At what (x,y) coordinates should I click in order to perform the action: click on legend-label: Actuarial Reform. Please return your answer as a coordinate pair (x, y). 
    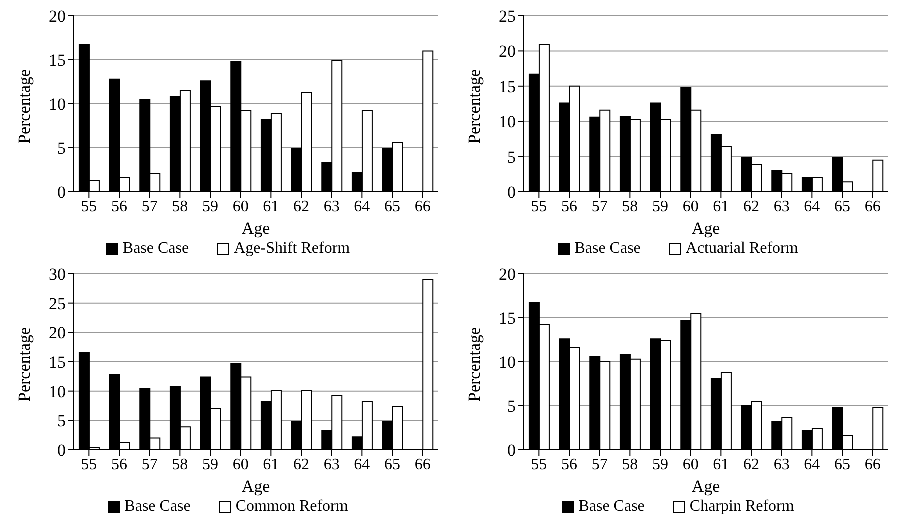
    Looking at the image, I should click on (742, 249).